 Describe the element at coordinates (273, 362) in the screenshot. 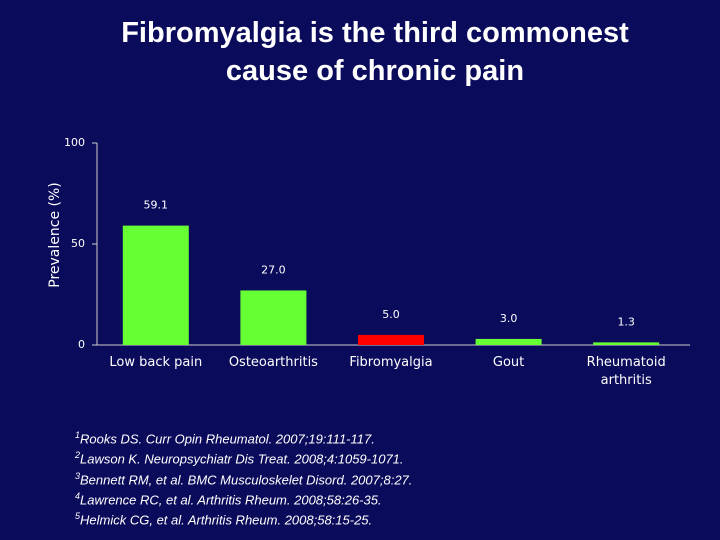

I see `x-tick-label: Osteoarthritis` at that location.